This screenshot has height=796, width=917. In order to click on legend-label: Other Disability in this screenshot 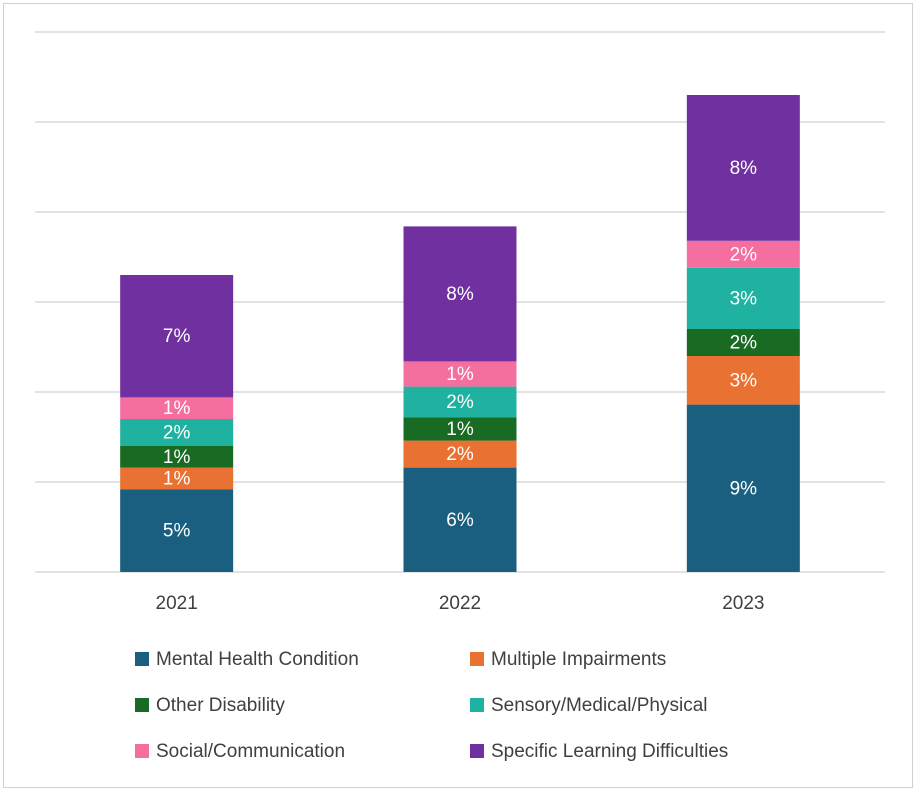, I will do `click(220, 705)`.